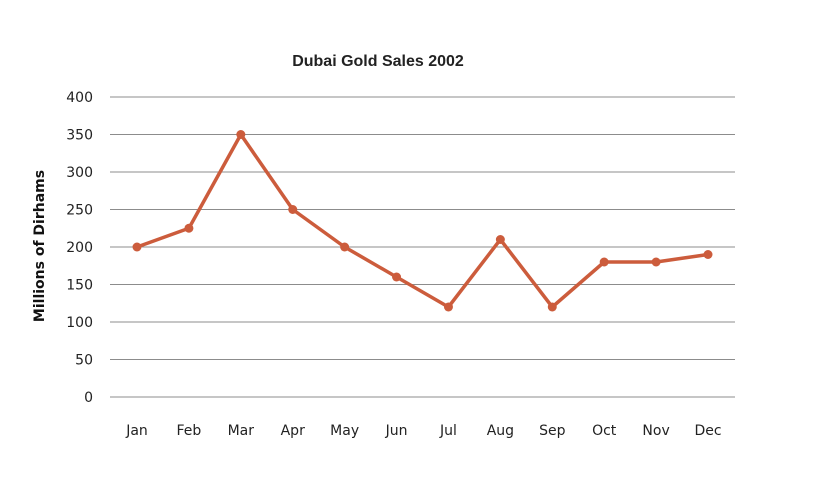 This screenshot has height=483, width=832. I want to click on x-tick-label: Oct, so click(604, 431).